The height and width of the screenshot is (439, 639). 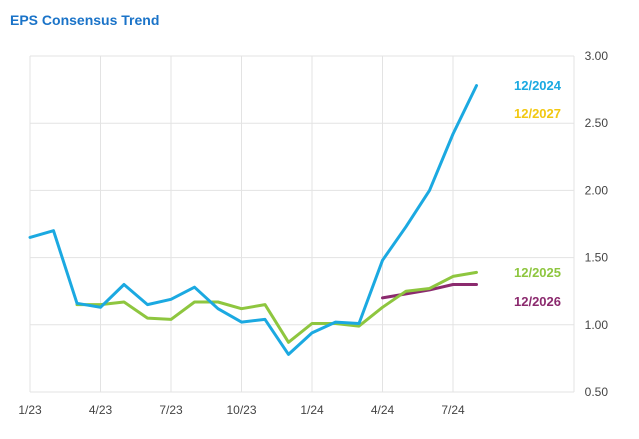 I want to click on series-labels: 12/2024 12/2025 12/2026 12/2027, so click(x=538, y=193).